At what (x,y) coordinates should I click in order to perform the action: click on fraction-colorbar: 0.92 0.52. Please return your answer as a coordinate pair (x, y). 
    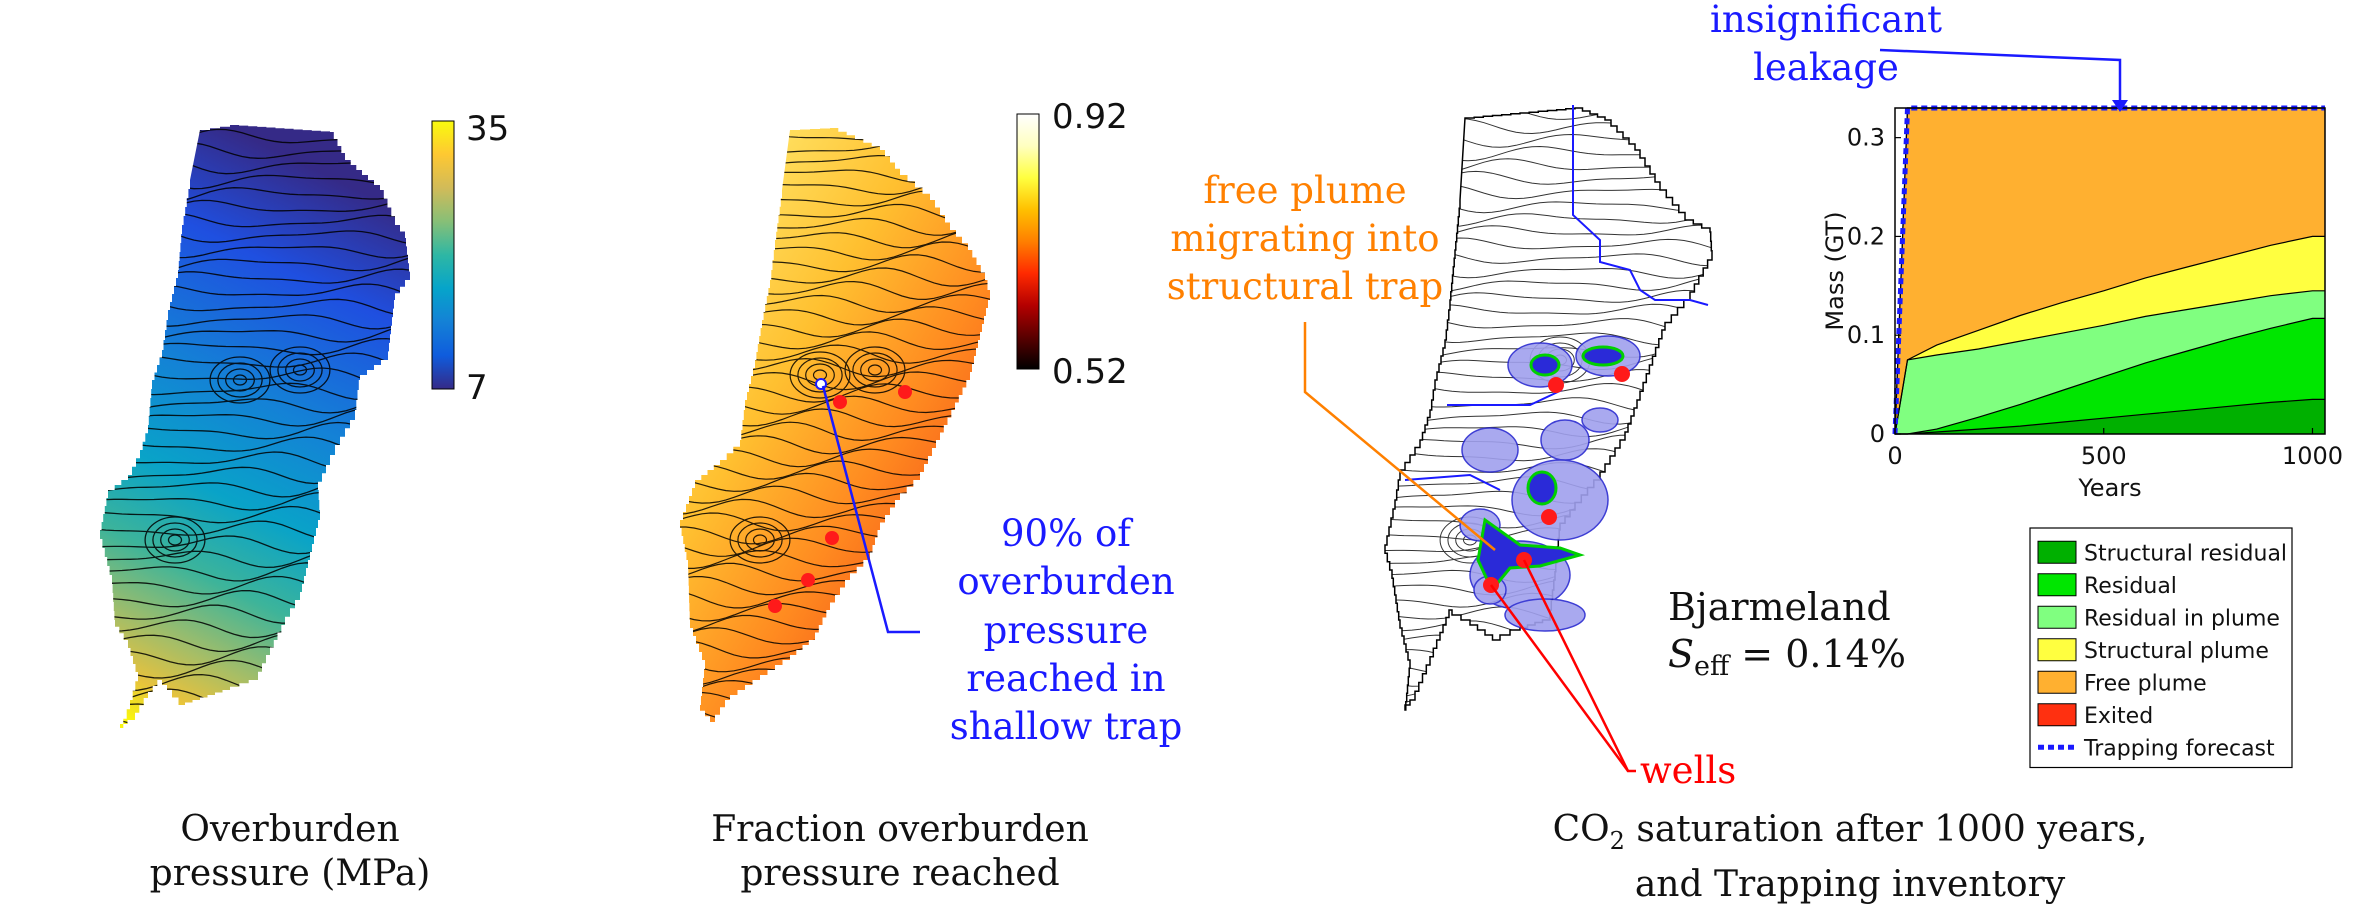
    Looking at the image, I should click on (1072, 244).